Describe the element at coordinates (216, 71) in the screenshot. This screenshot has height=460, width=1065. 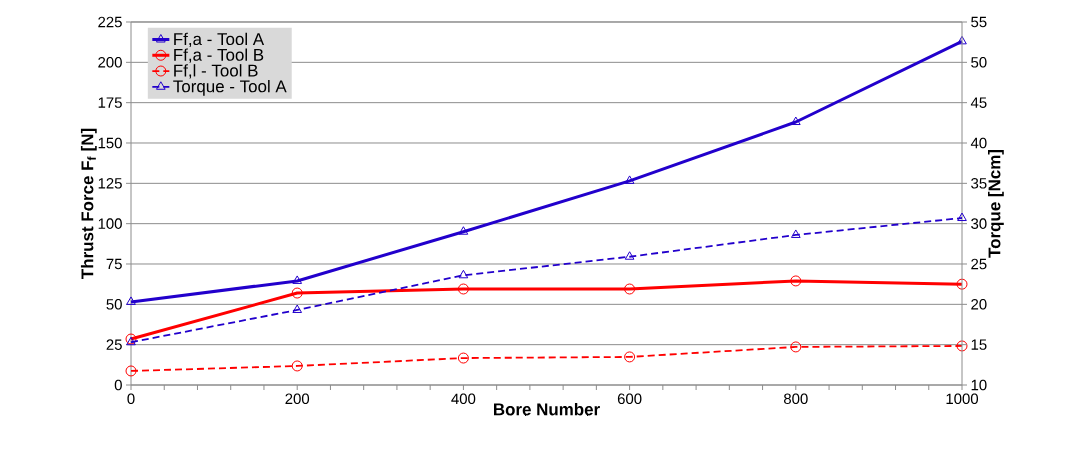
I see `legend-label: Ff,l - Tool B` at that location.